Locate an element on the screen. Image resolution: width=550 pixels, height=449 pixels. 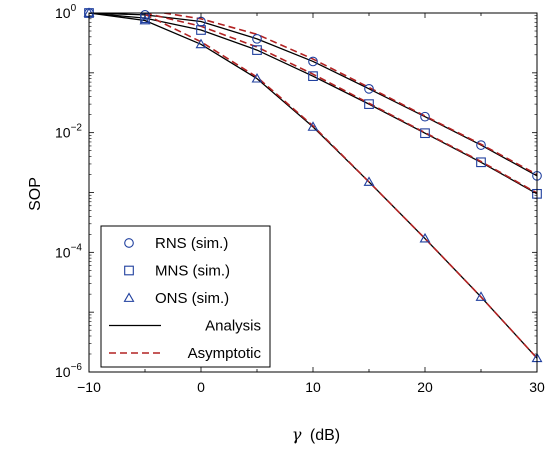
y-tick-label: 10⁻⁶ is located at coordinates (68, 371).